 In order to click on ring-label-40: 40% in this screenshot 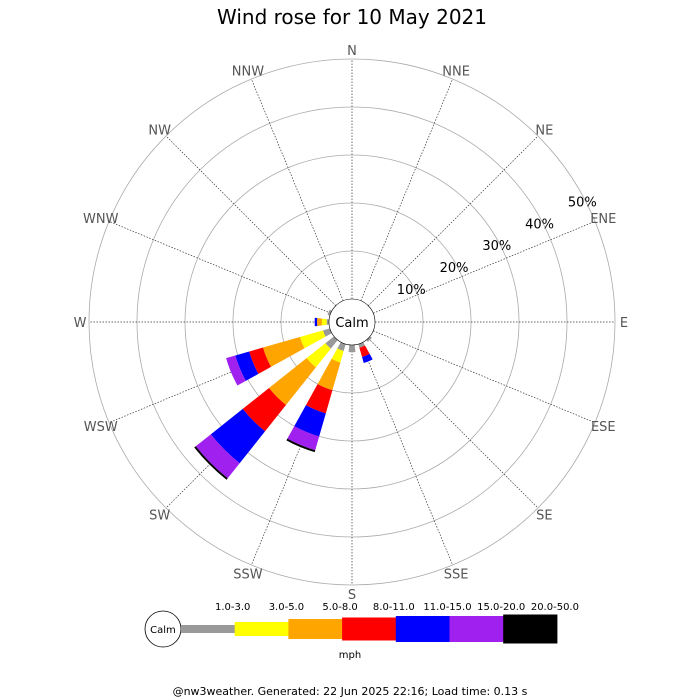, I will do `click(539, 224)`.